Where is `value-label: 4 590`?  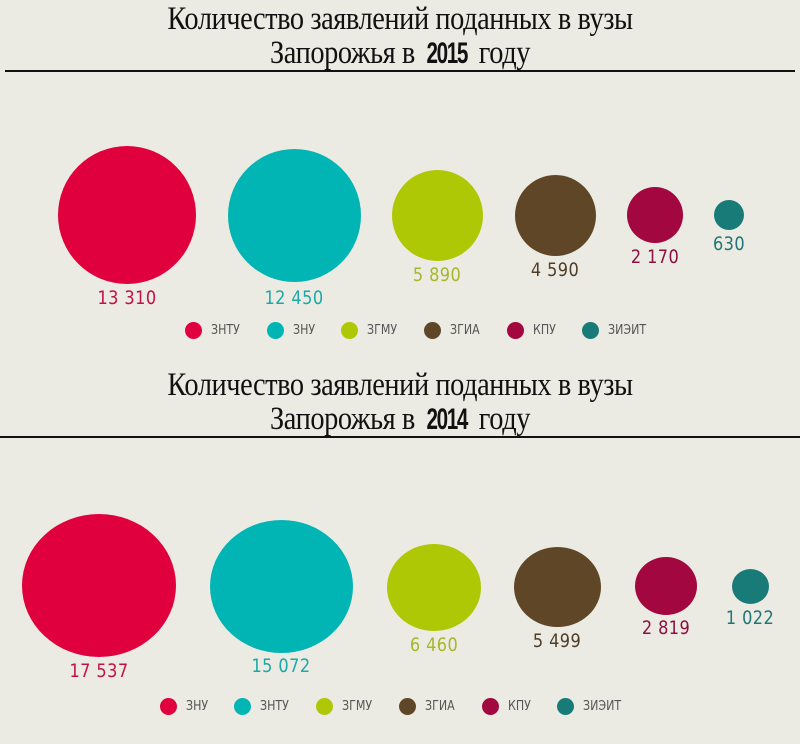 value-label: 4 590 is located at coordinates (555, 270).